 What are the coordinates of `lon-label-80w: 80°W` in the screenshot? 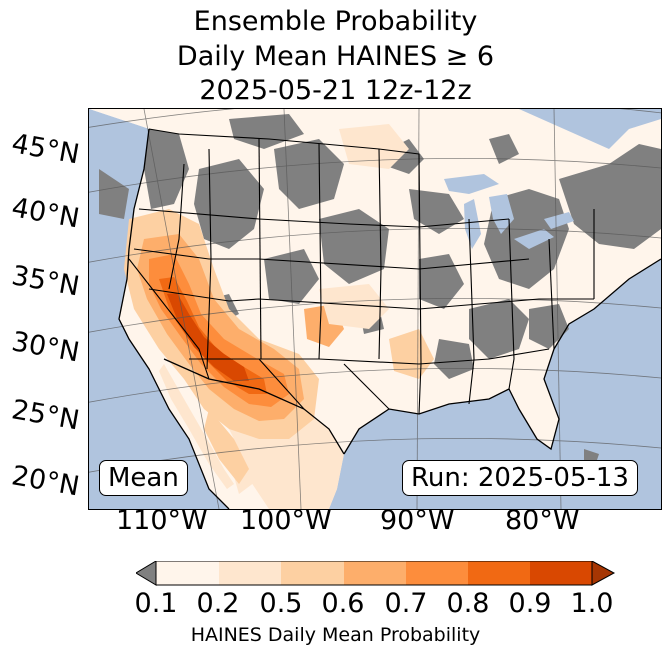 It's located at (542, 520).